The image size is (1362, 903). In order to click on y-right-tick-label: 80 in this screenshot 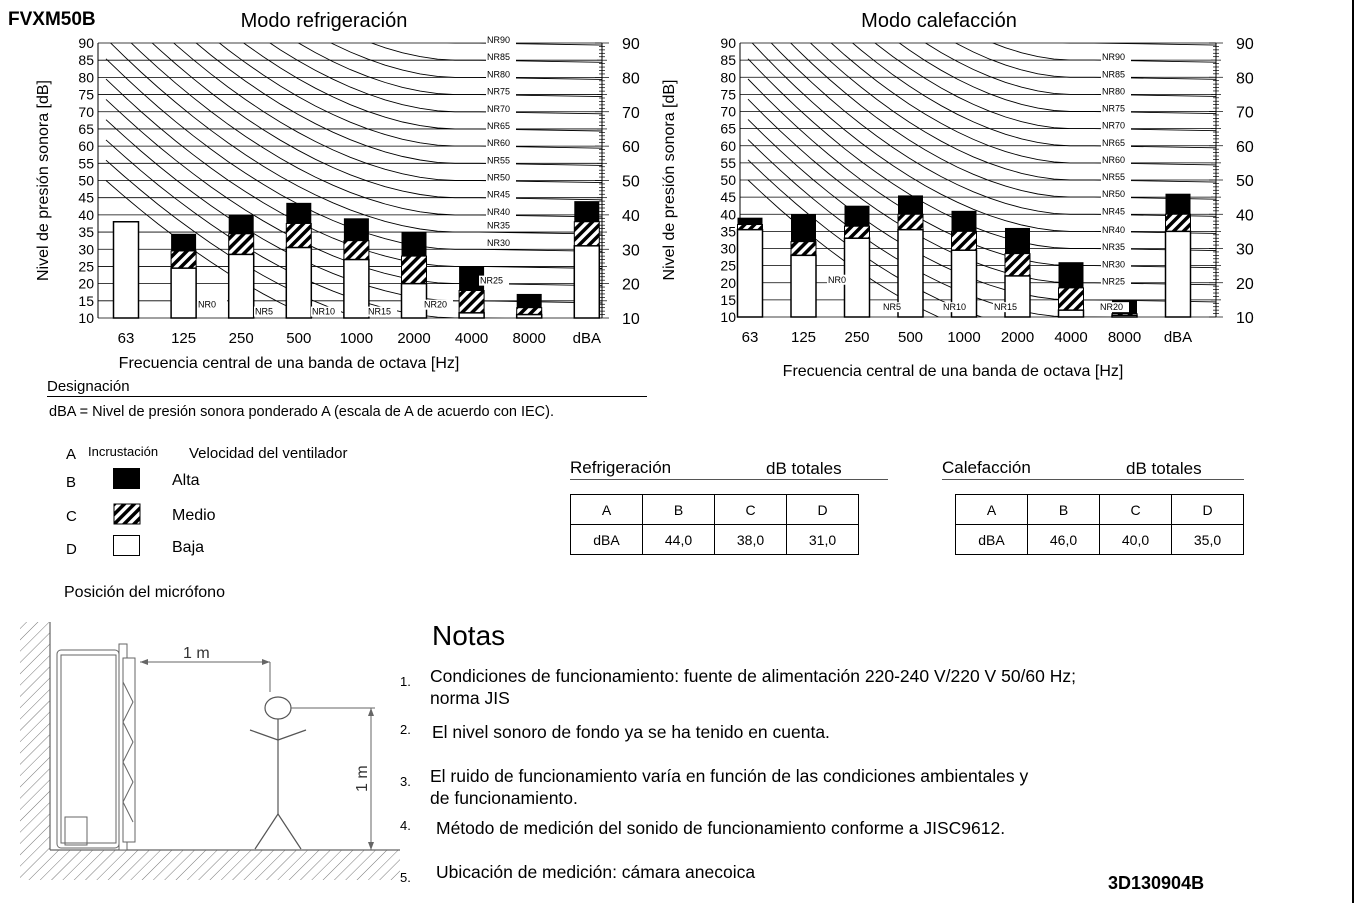, I will do `click(631, 78)`.